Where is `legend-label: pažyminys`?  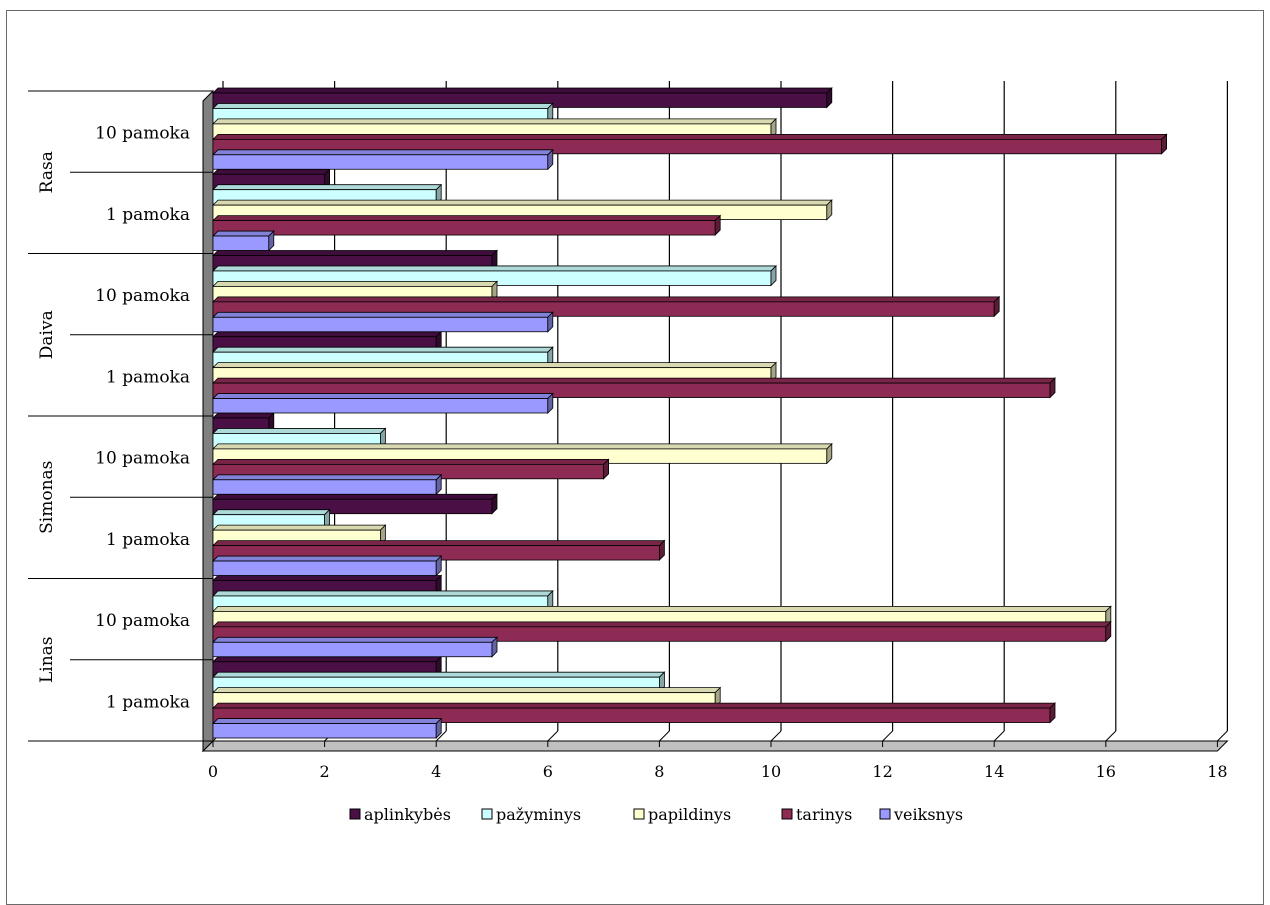 legend-label: pažyminys is located at coordinates (538, 814).